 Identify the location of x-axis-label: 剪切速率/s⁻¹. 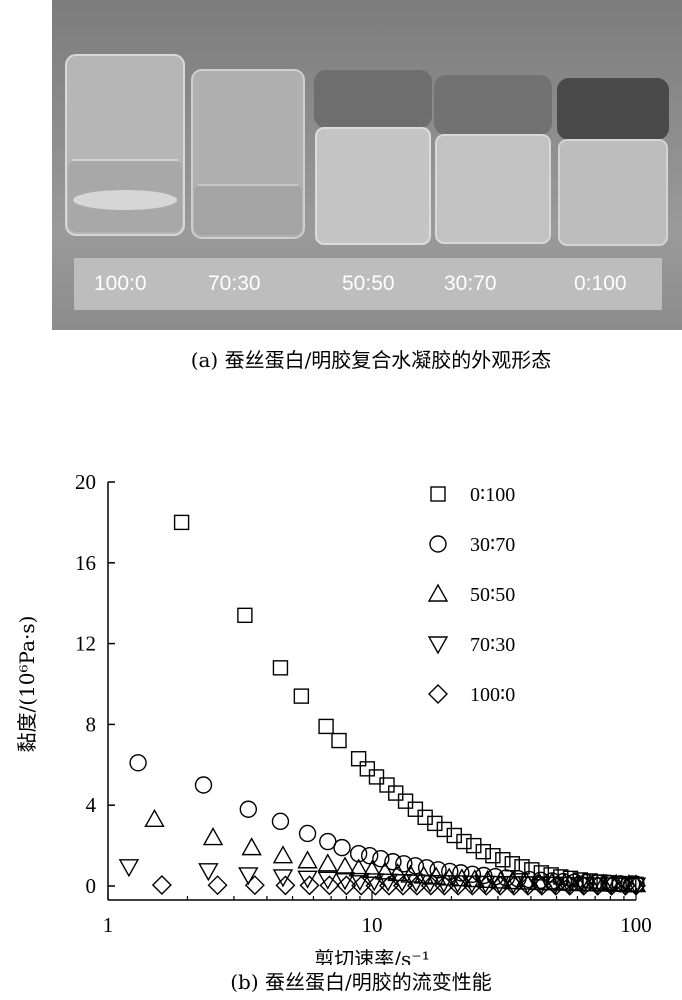
(372, 956).